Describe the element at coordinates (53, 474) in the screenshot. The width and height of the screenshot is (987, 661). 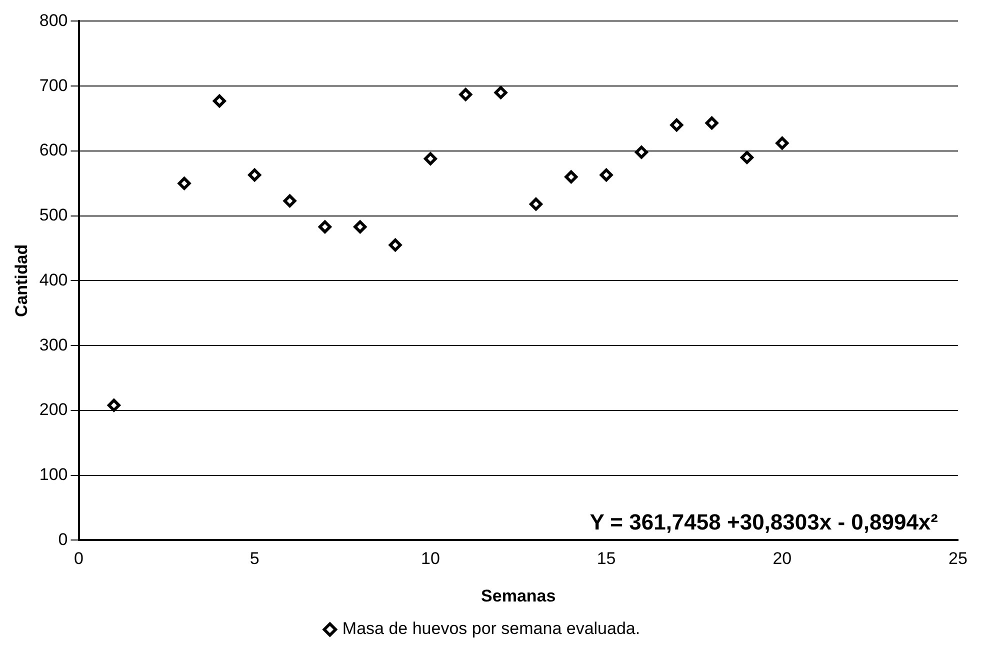
I see `y-tick-label: 100` at that location.